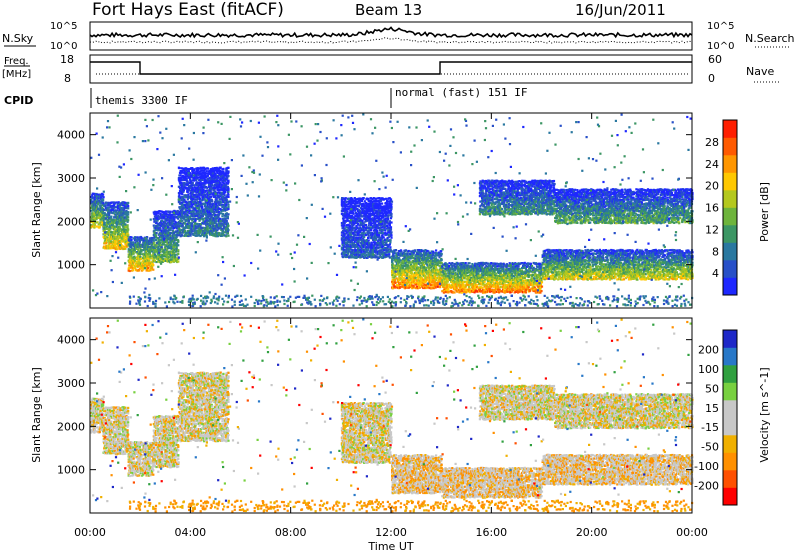  Describe the element at coordinates (391, 32) in the screenshot. I see `sky-noise-line` at that location.